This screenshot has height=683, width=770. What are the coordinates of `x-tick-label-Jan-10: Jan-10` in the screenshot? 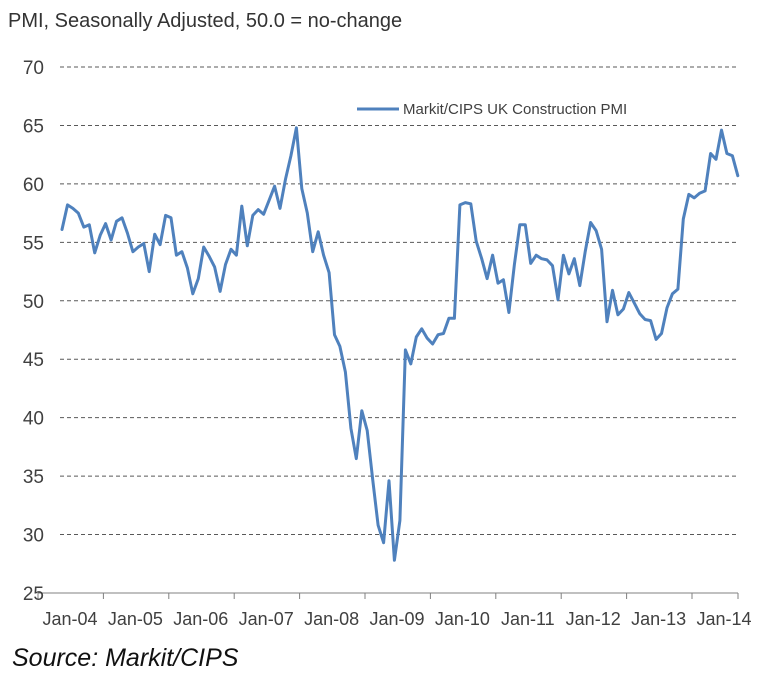 It's located at (462, 619).